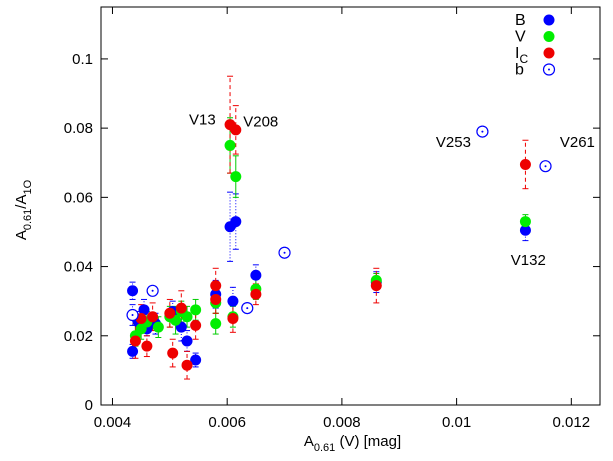  What do you see at coordinates (78, 128) in the screenshot?
I see `y-tick-label: 0.08` at bounding box center [78, 128].